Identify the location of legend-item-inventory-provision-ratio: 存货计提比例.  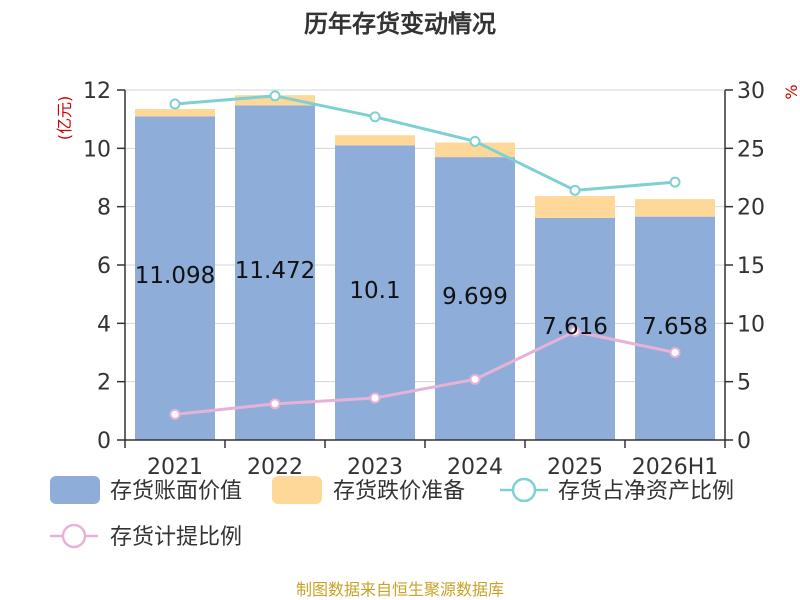
(146, 536).